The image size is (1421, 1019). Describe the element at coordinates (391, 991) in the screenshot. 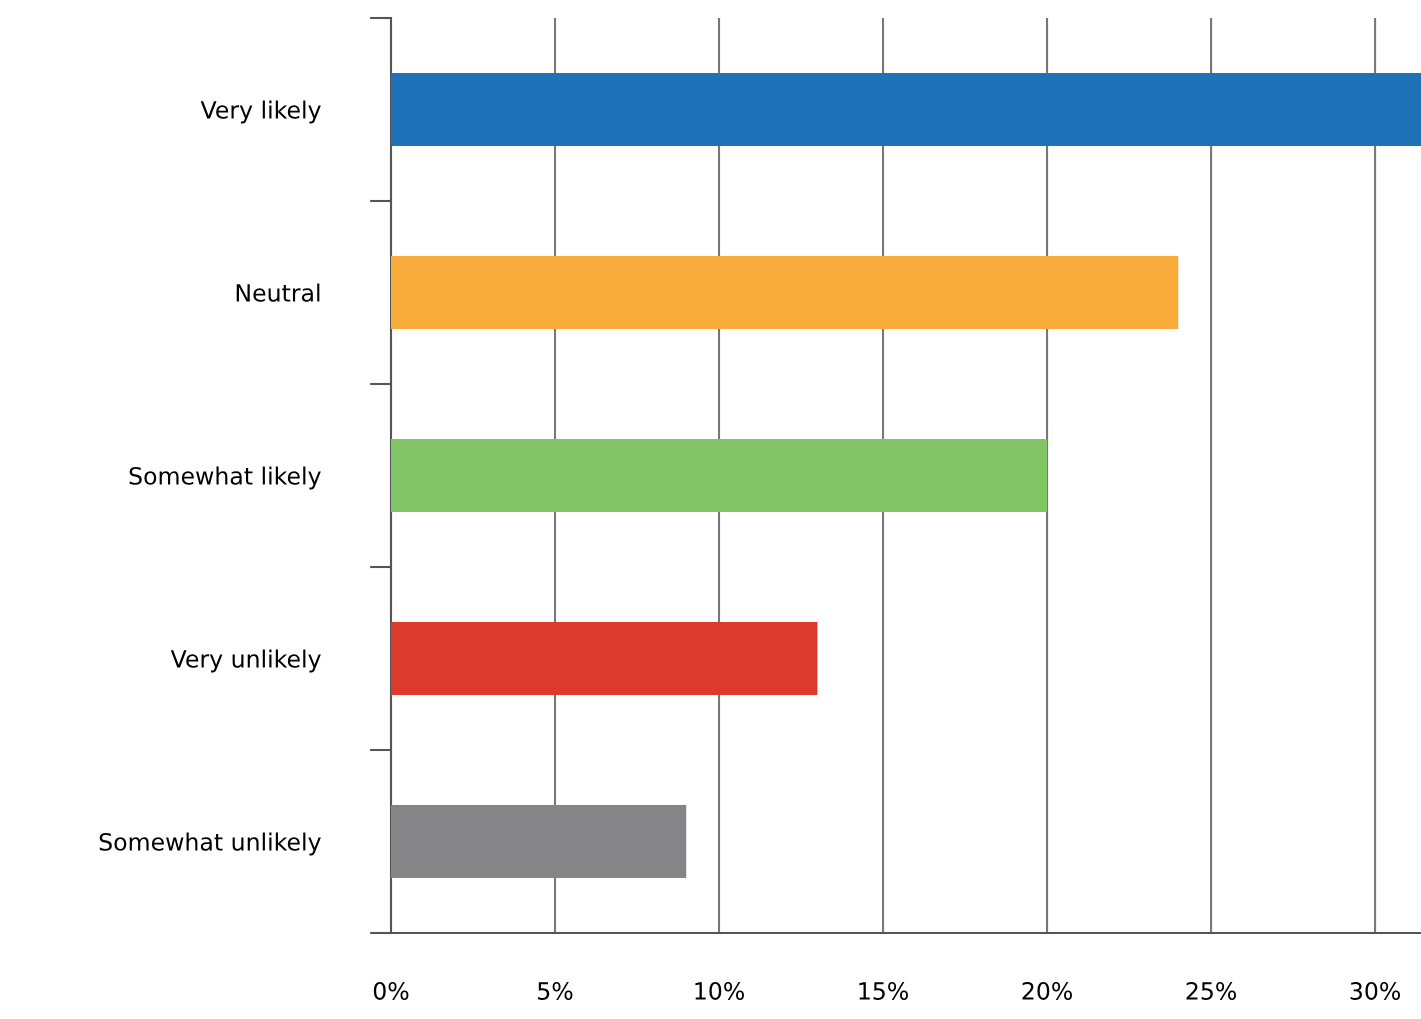

I see `x-tick-label: 0%` at that location.